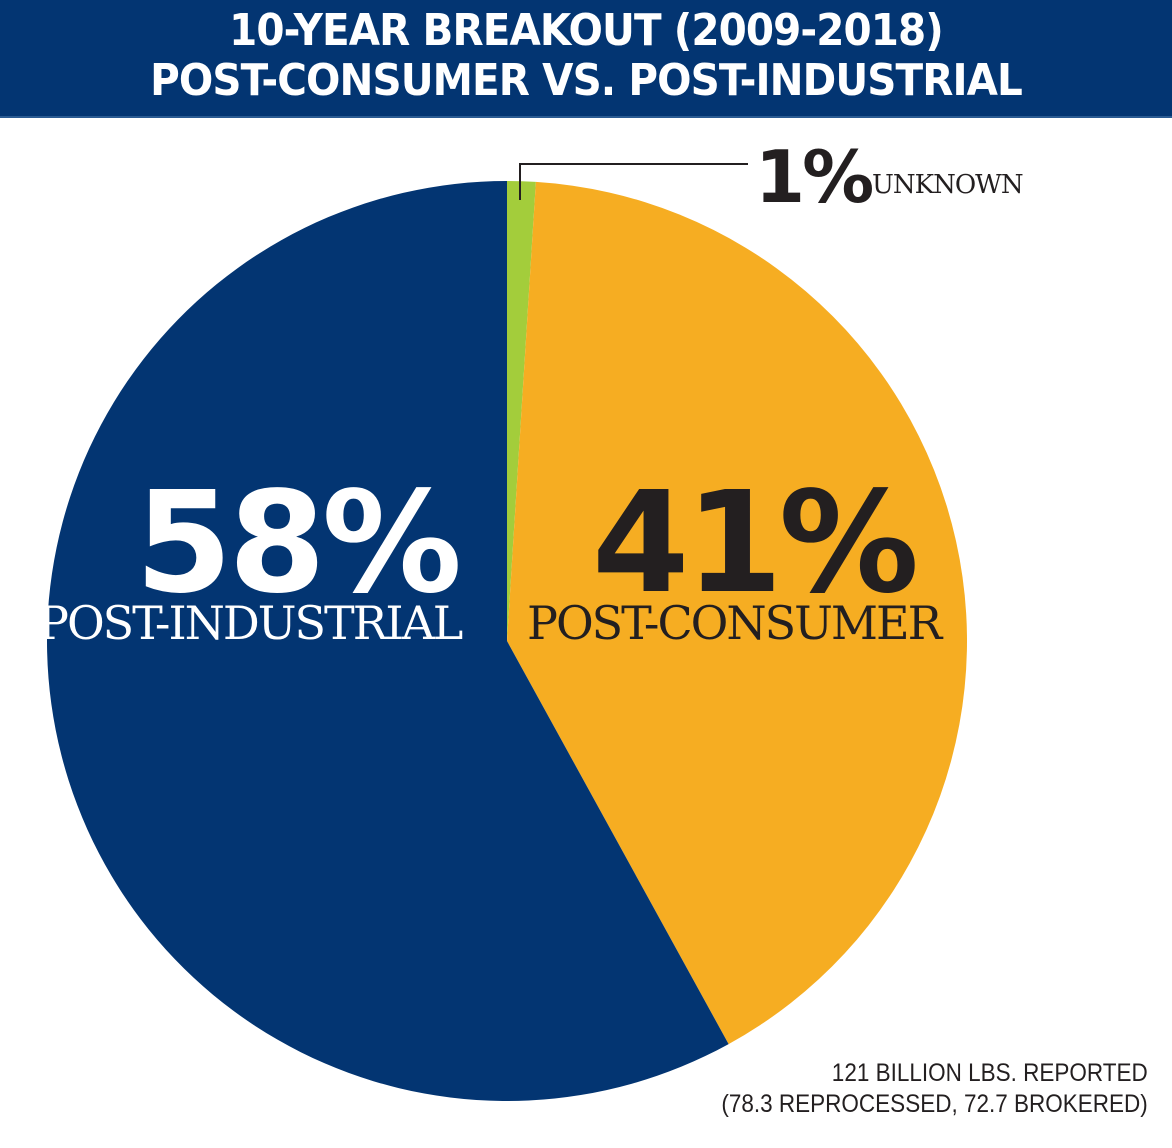  What do you see at coordinates (990, 1073) in the screenshot?
I see `footnote-total: 121 BILLION LBS. REPORTED` at bounding box center [990, 1073].